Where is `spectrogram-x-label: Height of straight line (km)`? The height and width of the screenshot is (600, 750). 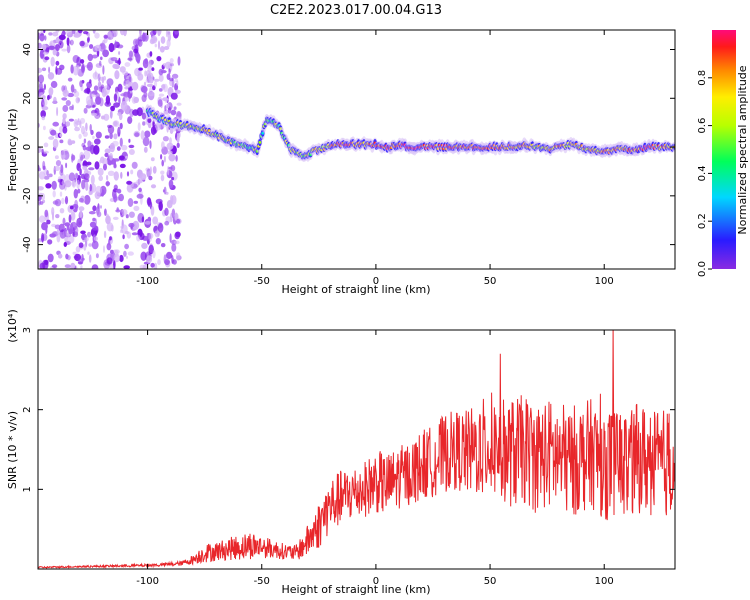
spectrogram-x-label: Height of straight line (km) is located at coordinates (355, 289).